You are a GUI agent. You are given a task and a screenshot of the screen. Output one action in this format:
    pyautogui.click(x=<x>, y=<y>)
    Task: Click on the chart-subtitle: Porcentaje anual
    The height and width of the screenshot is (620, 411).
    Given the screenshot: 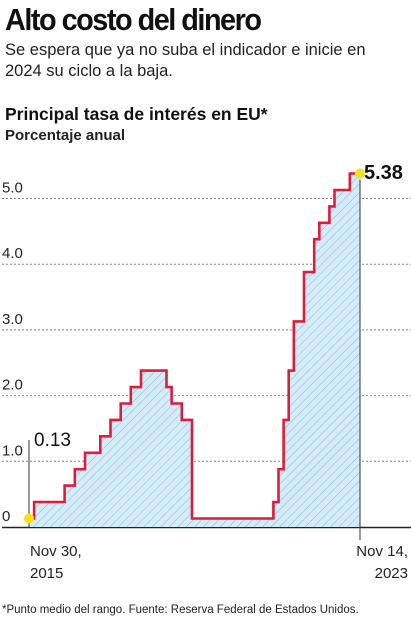 What is the action you would take?
    pyautogui.click(x=65, y=135)
    